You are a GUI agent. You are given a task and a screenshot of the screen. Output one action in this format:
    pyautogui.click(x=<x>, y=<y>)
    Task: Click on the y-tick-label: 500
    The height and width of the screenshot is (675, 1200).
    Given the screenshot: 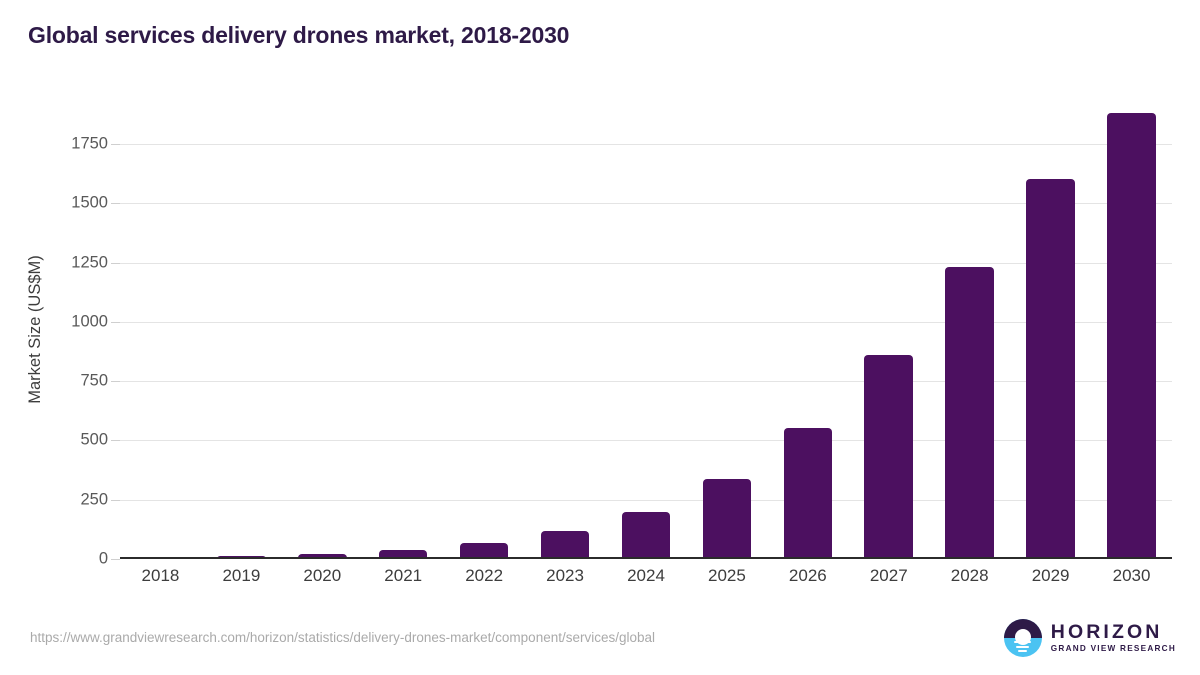 What is the action you would take?
    pyautogui.click(x=94, y=439)
    